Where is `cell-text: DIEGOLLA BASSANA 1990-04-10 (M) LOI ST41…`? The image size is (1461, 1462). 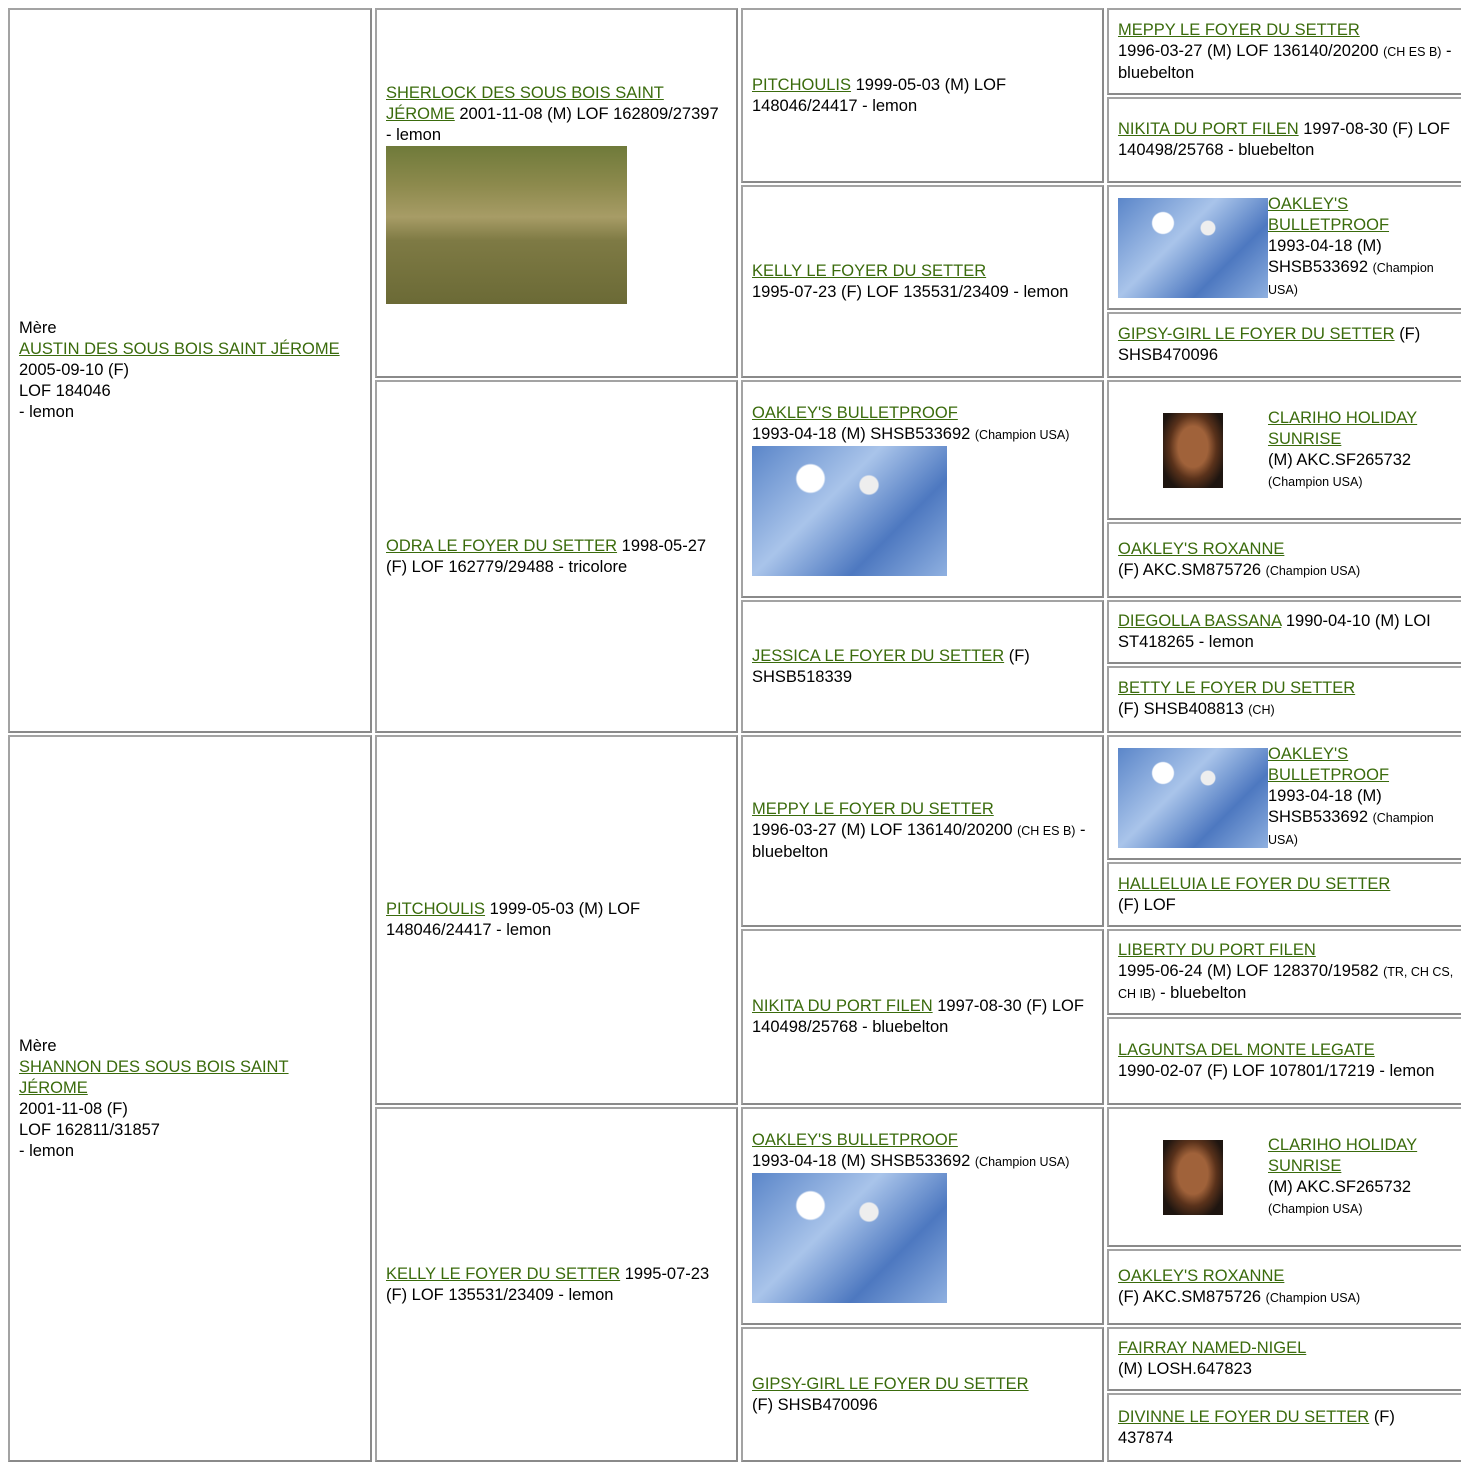 cell-text: DIEGOLLA BASSANA 1990-04-10 (M) LOI ST41… is located at coordinates (1286, 632).